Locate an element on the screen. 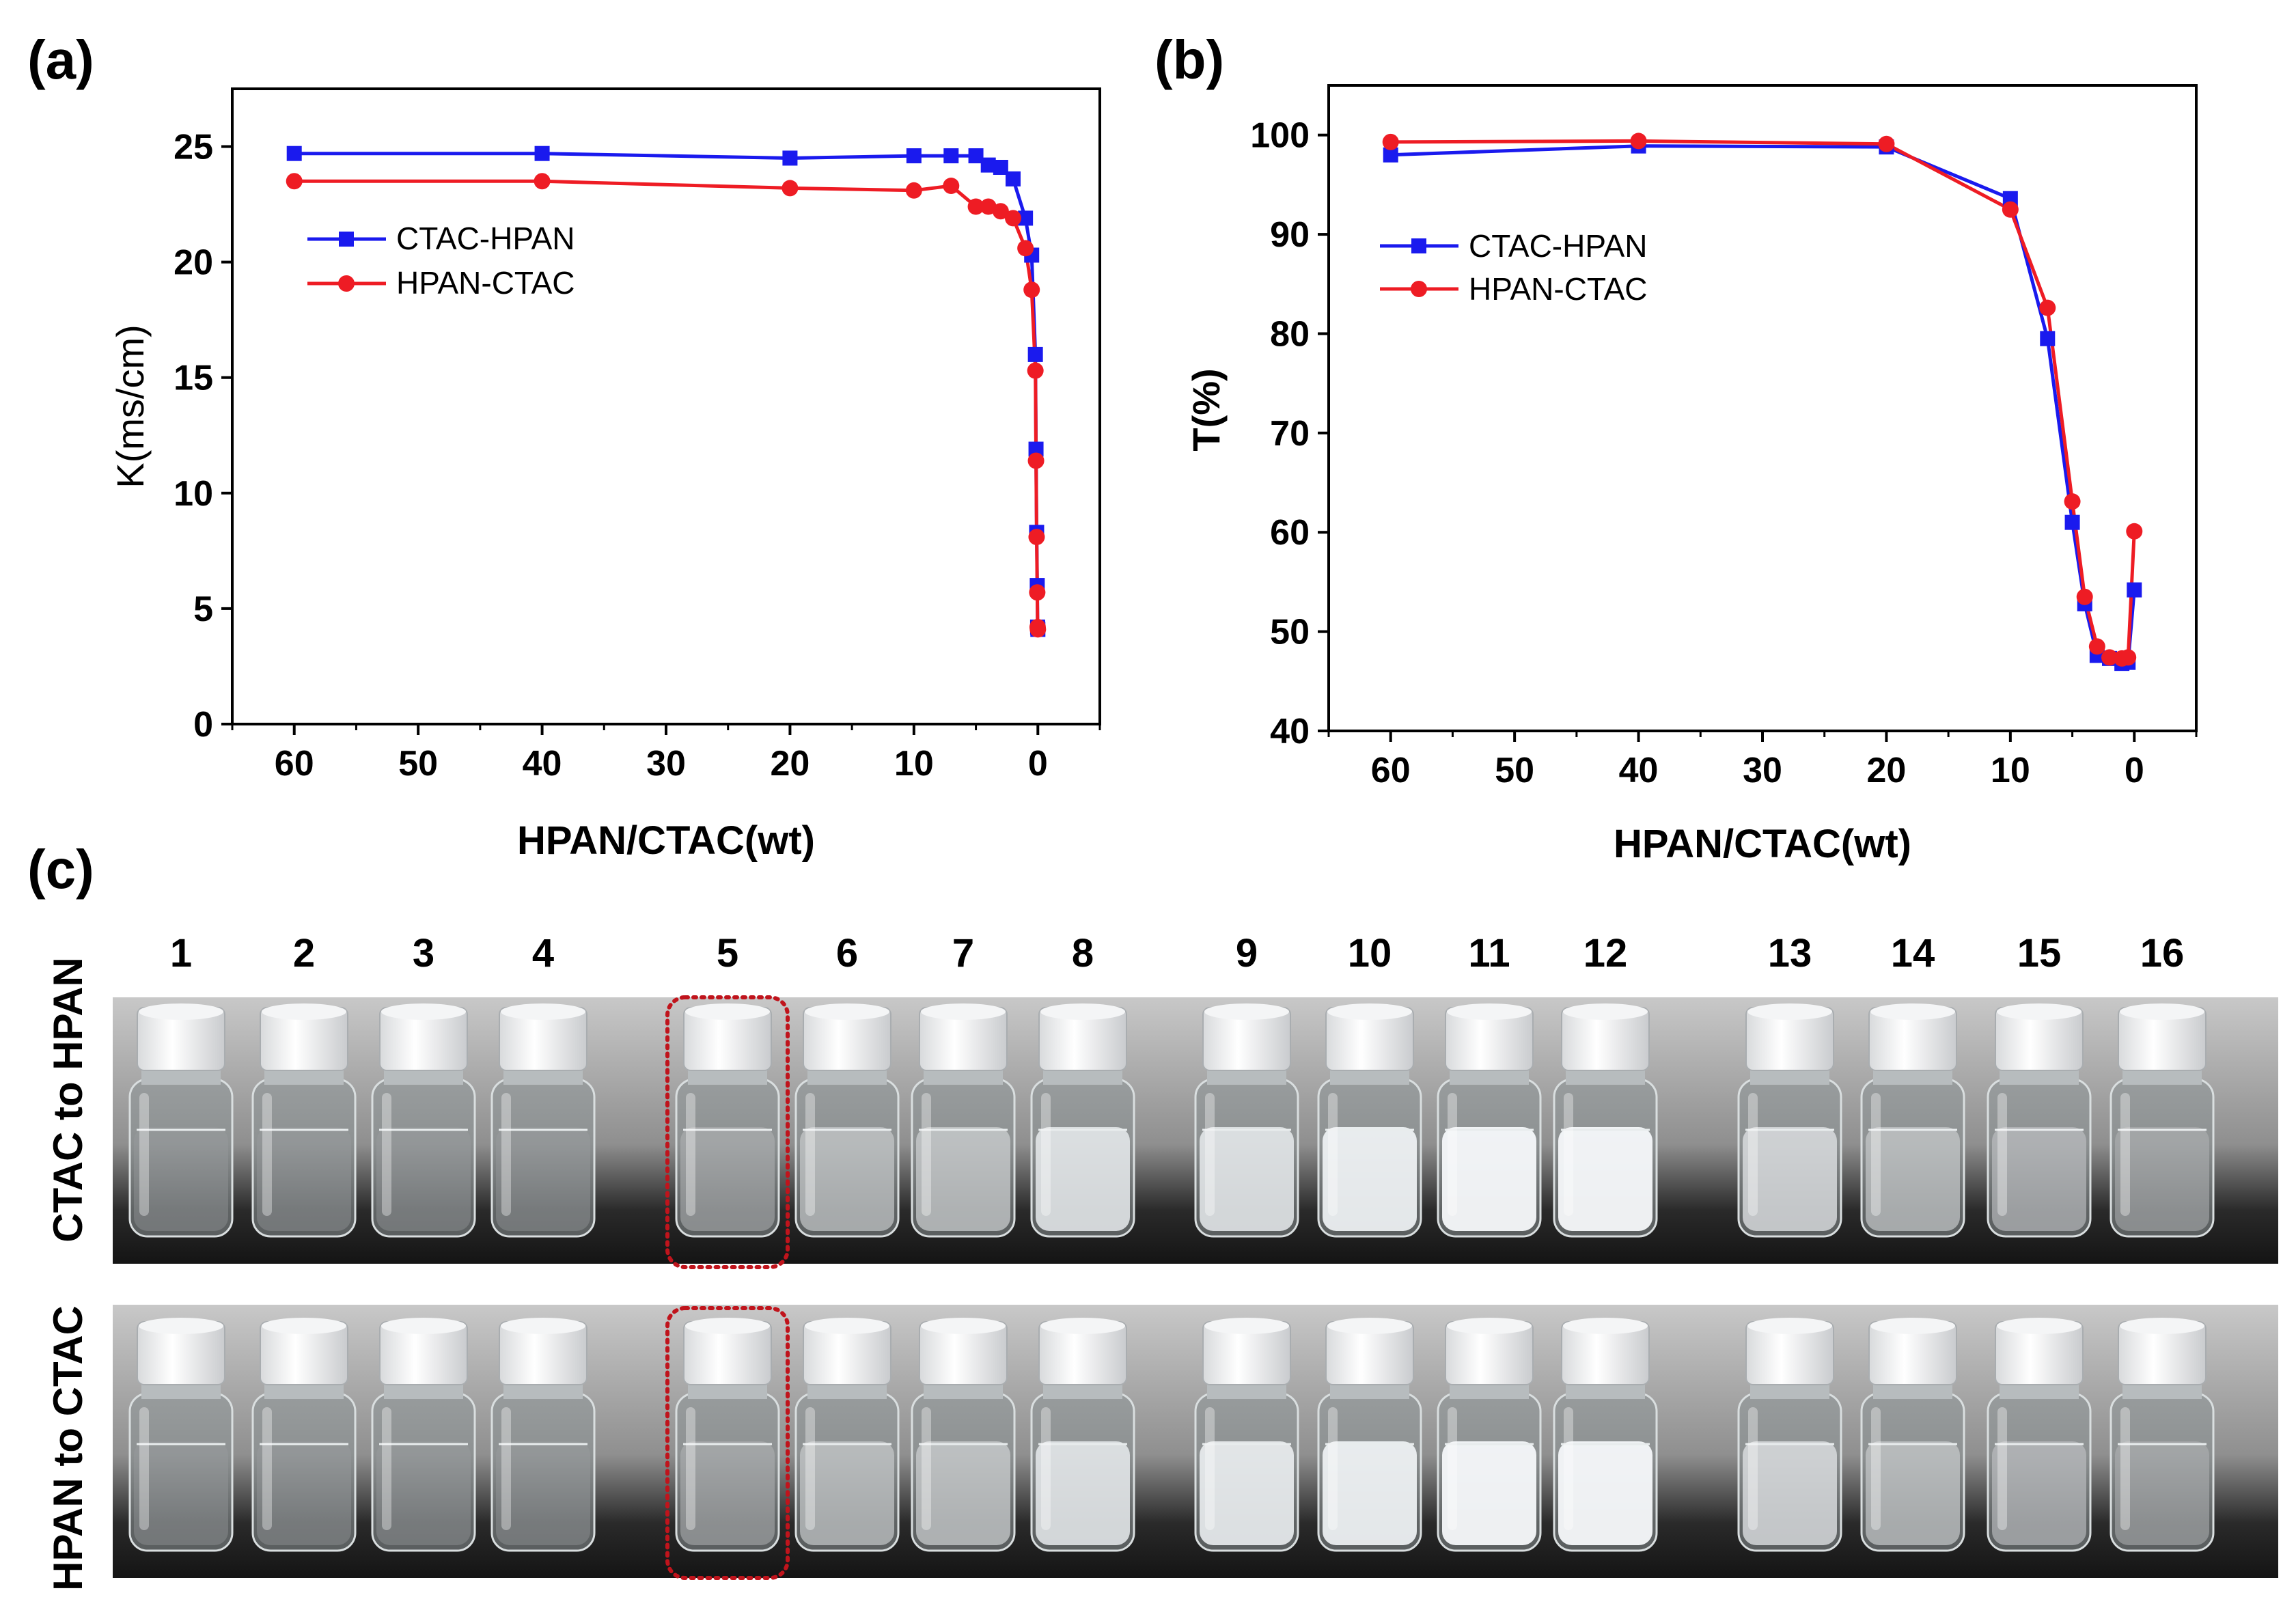  x-tick-label: 40 is located at coordinates (542, 764).